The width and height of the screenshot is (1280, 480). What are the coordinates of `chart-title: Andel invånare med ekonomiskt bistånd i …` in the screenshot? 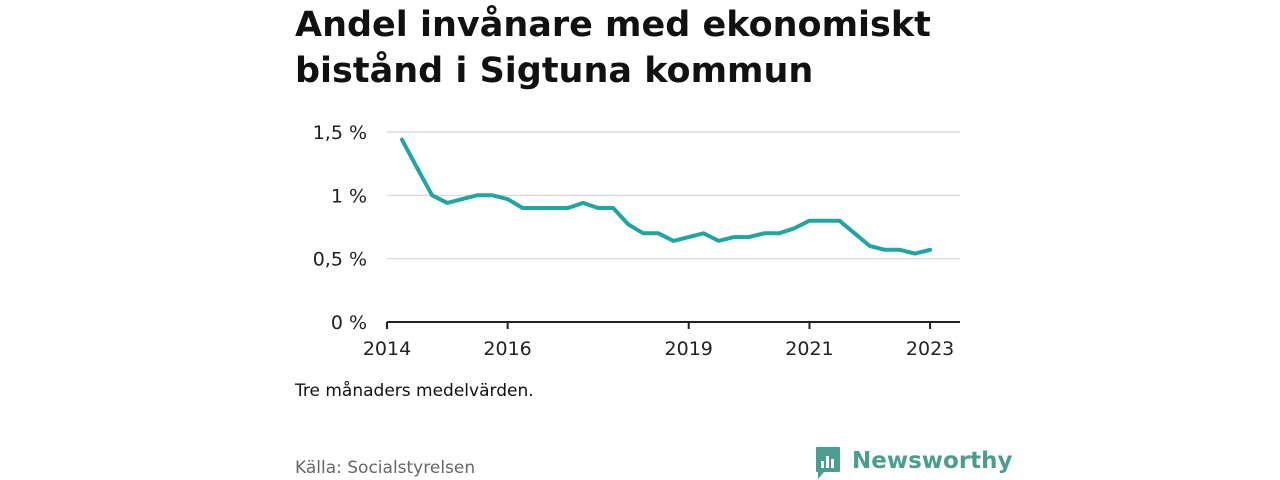 It's located at (613, 48).